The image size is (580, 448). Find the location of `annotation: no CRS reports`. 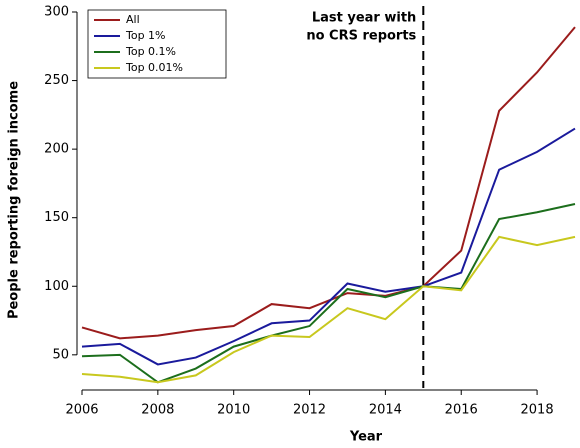

annotation: no CRS reports is located at coordinates (361, 36).